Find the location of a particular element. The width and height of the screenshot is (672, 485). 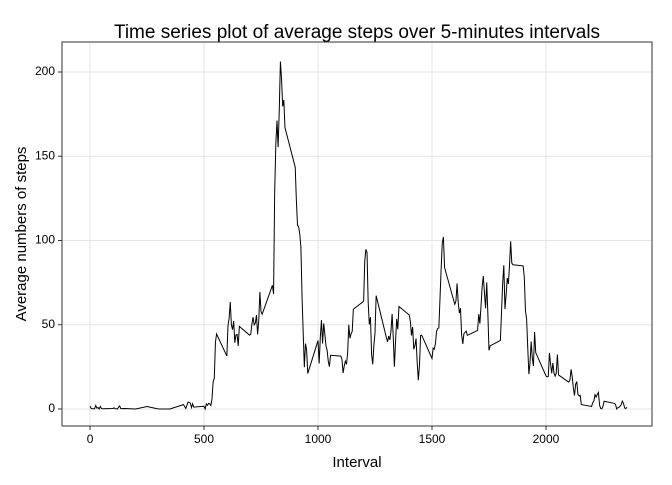

x-tick-label: 1000 is located at coordinates (318, 439).